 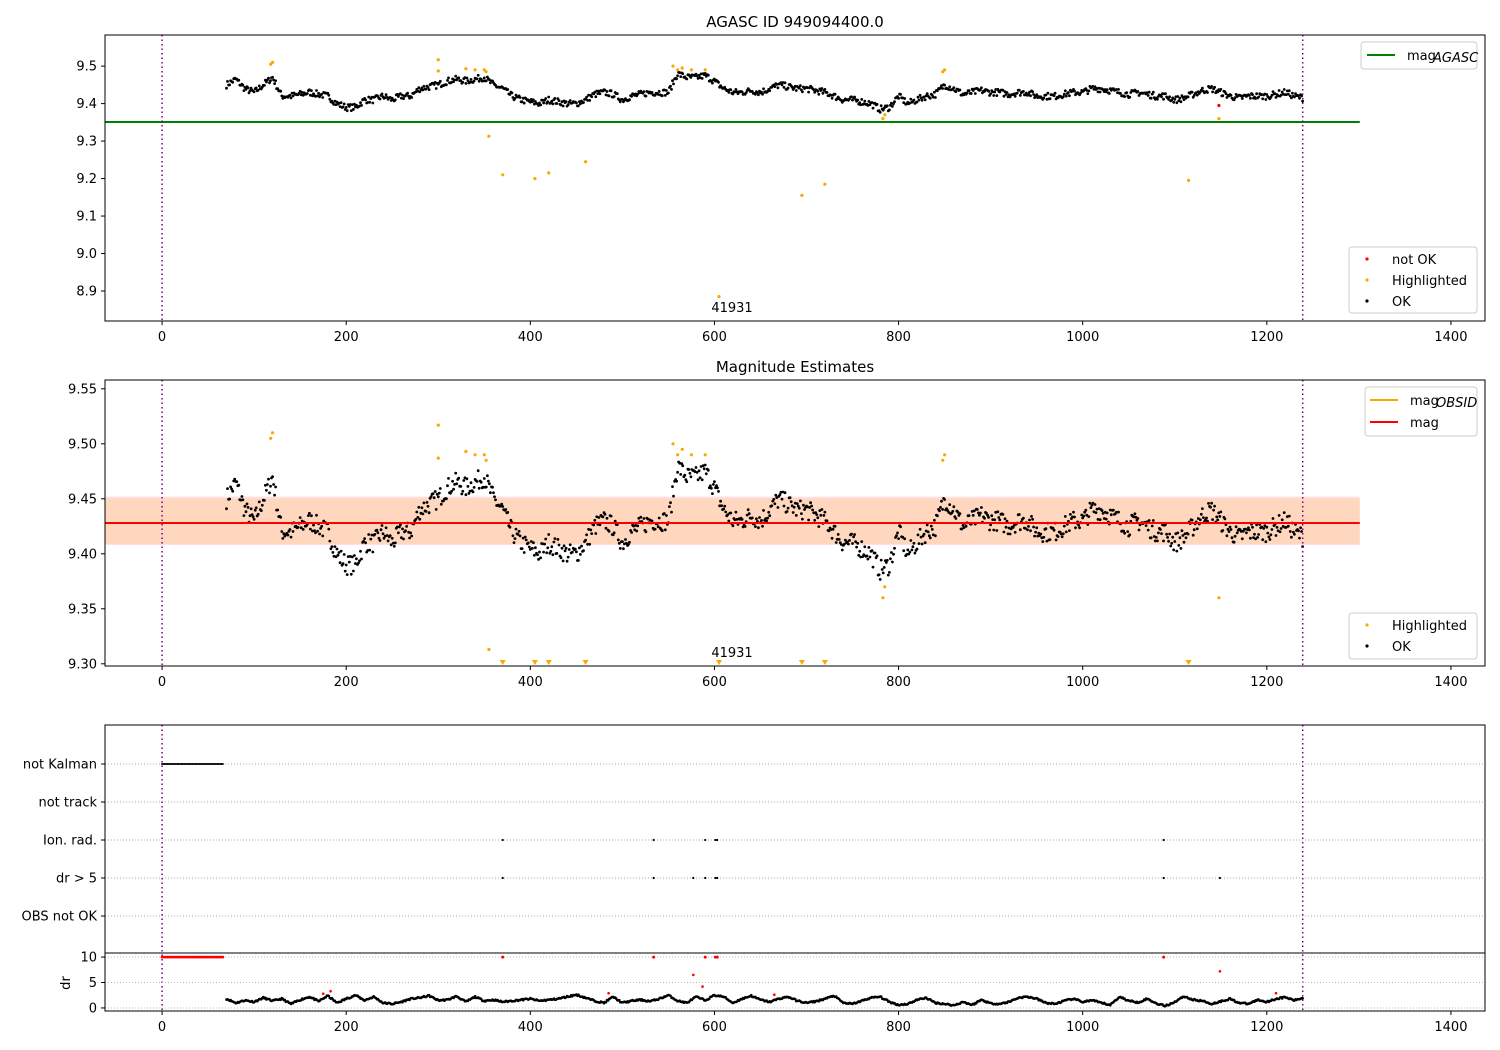 I want to click on x-tick-label: 600, so click(x=714, y=337).